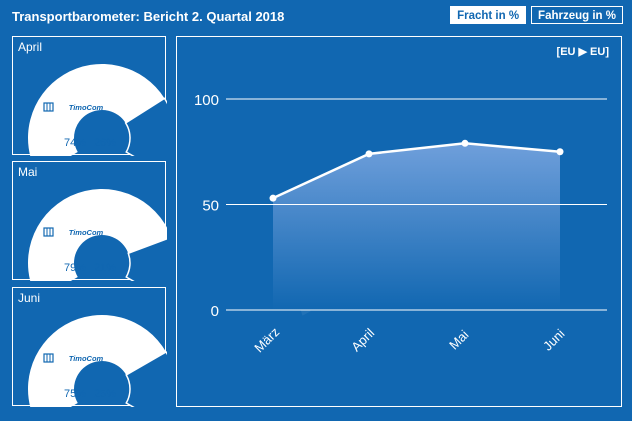 The width and height of the screenshot is (632, 421). What do you see at coordinates (30, 47) in the screenshot?
I see `gauge-month-label: April` at bounding box center [30, 47].